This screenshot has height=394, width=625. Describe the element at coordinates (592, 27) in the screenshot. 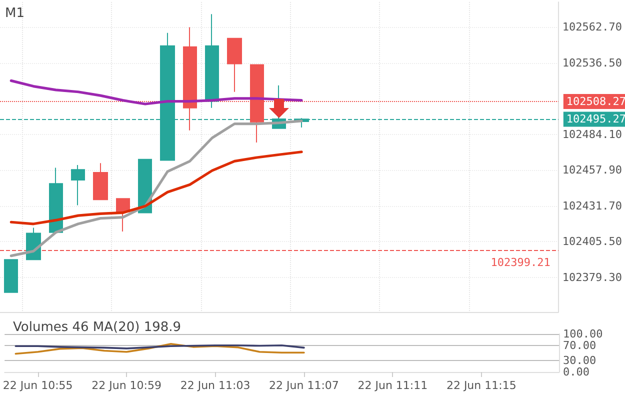

I see `y-tick-label: 102562.70` at that location.